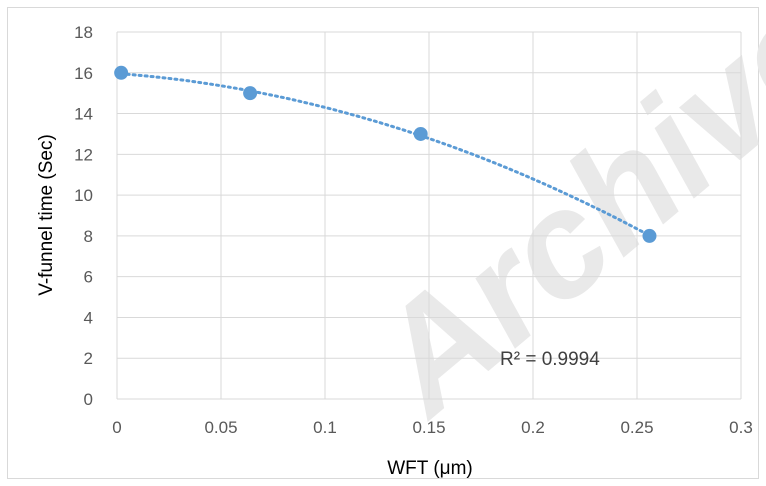 This screenshot has height=486, width=766. Describe the element at coordinates (88, 277) in the screenshot. I see `y-tick-label: 6` at that location.